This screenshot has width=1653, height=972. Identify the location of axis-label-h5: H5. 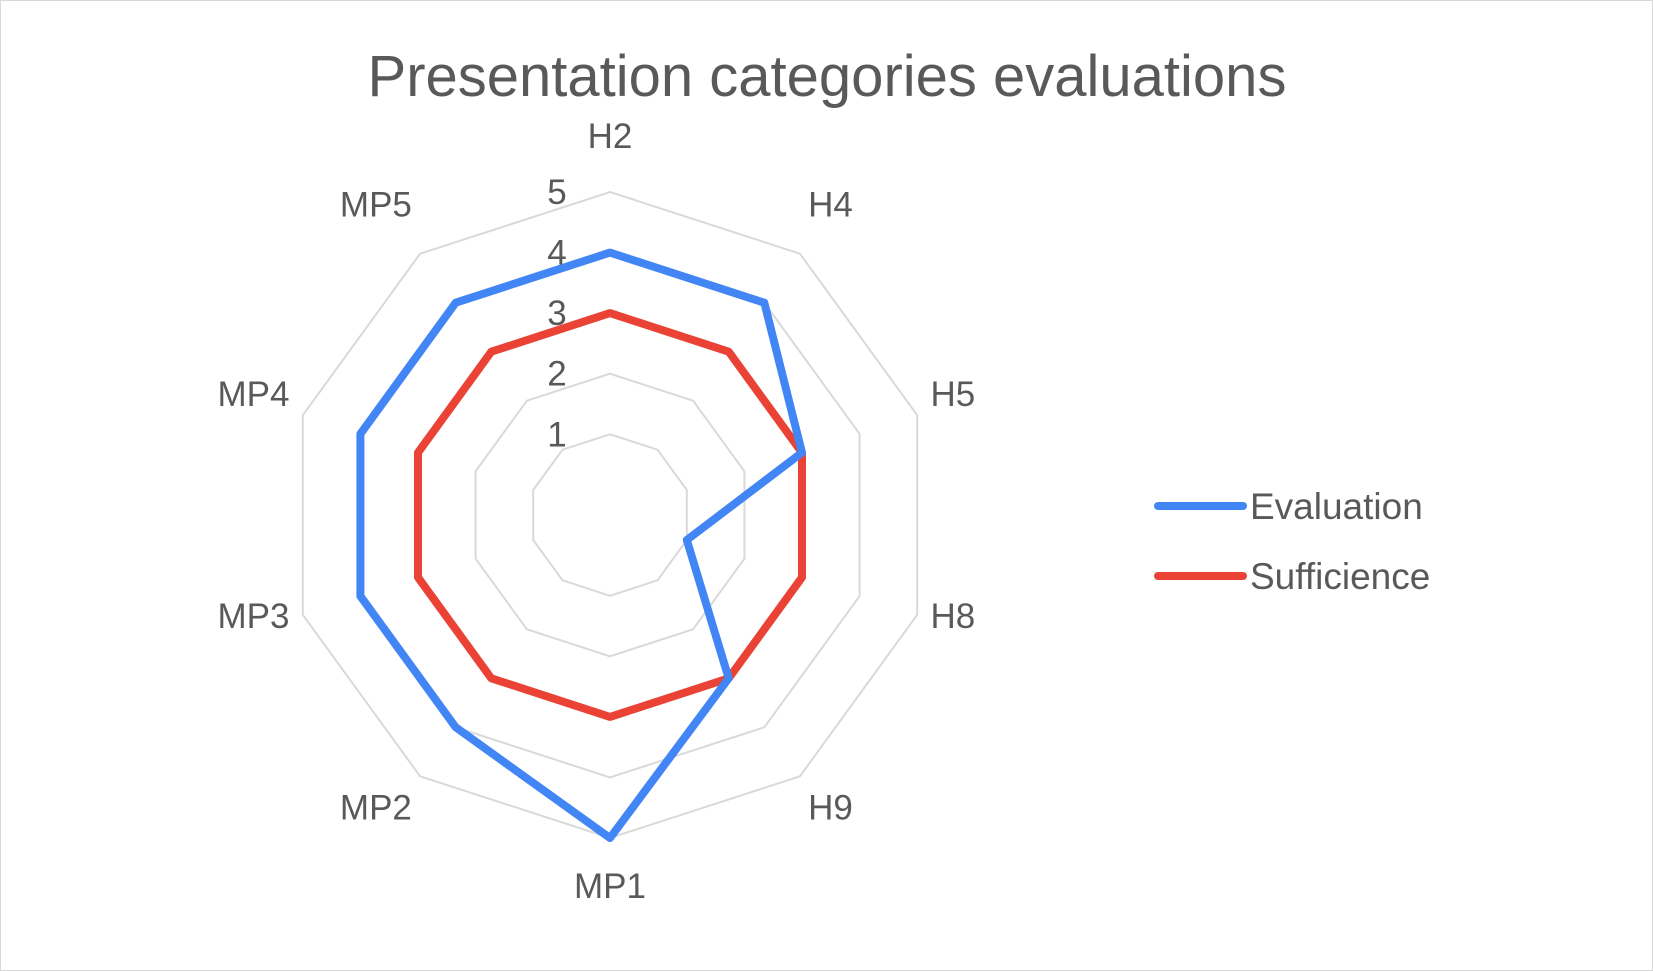
(953, 394).